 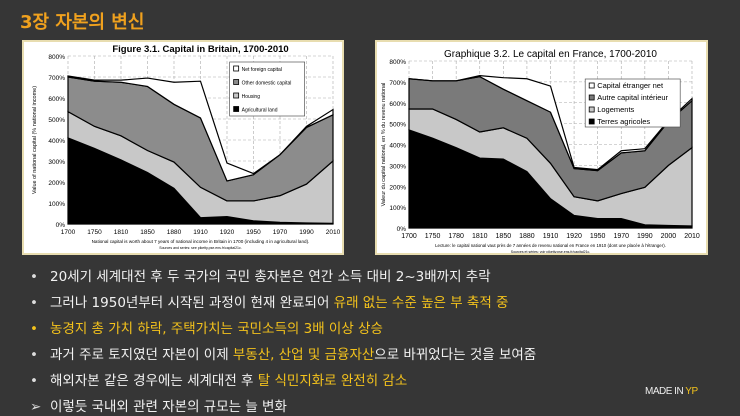 I want to click on bullet-item: • 농경지 총 가치 하락, 주택가치는 국민소득의 3배 이상 상승, so click(x=206, y=327).